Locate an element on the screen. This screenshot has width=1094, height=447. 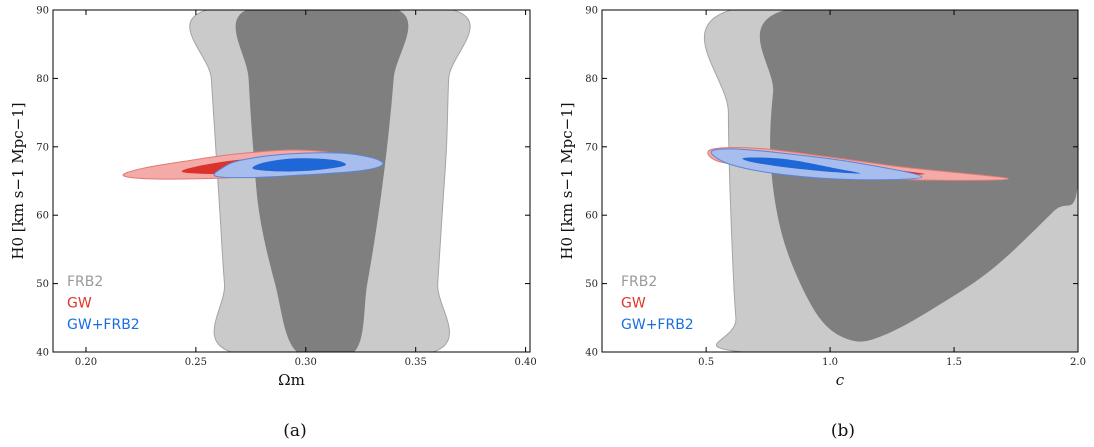
x-tick-label: 0.35 is located at coordinates (416, 362).